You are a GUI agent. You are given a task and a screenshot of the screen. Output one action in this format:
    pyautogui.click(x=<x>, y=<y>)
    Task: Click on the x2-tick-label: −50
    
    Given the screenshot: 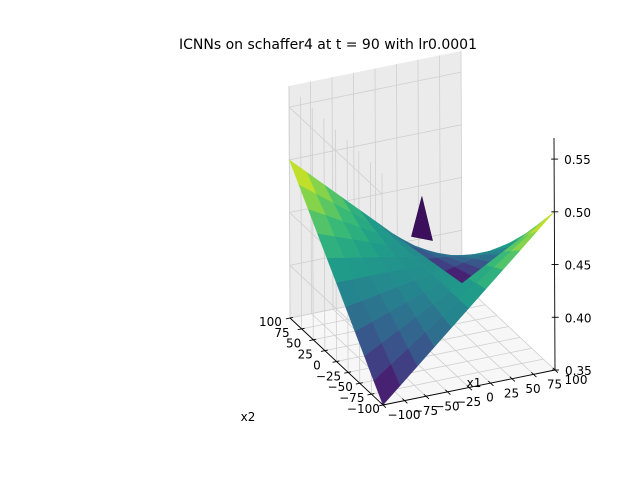 What is the action you would take?
    pyautogui.click(x=340, y=387)
    